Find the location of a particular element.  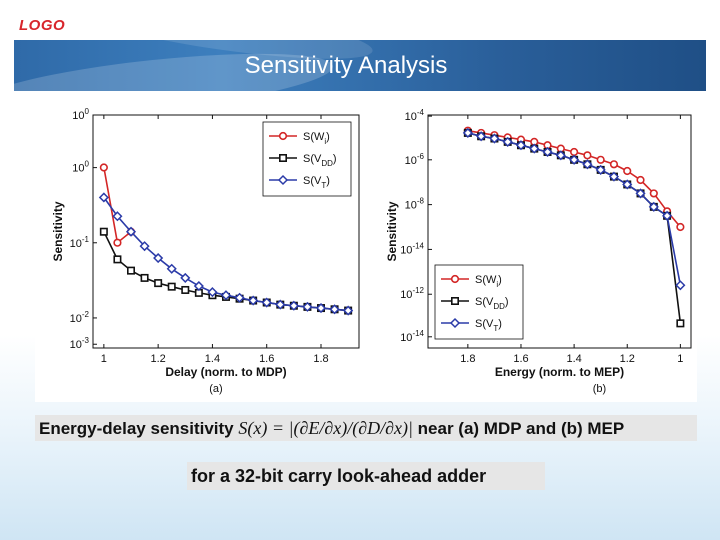

panel-label: (b) is located at coordinates (599, 389).